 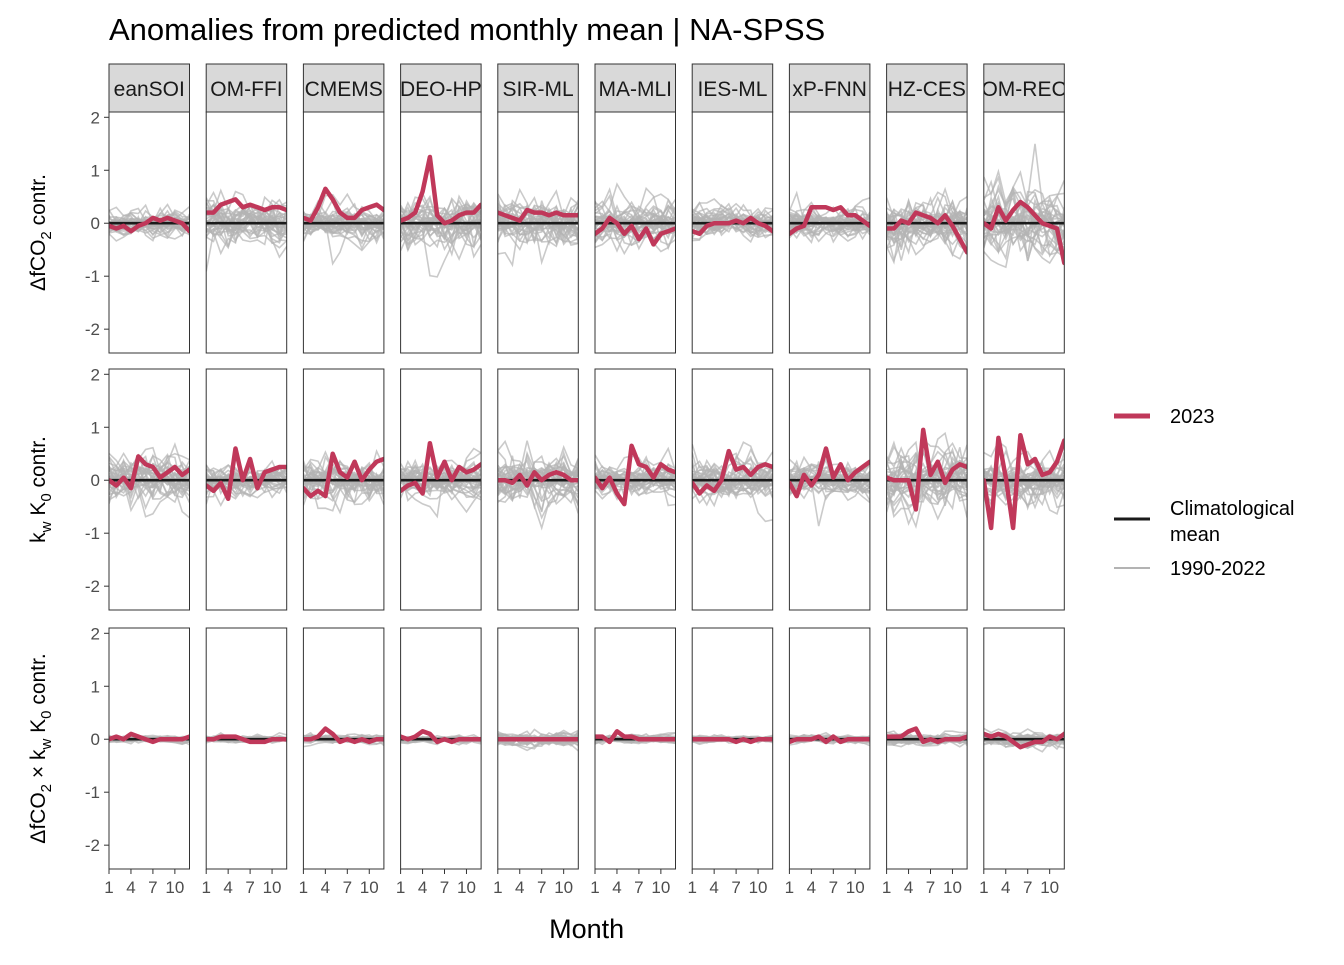 I want to click on y-axis-title-part: K, so click(x=38, y=512).